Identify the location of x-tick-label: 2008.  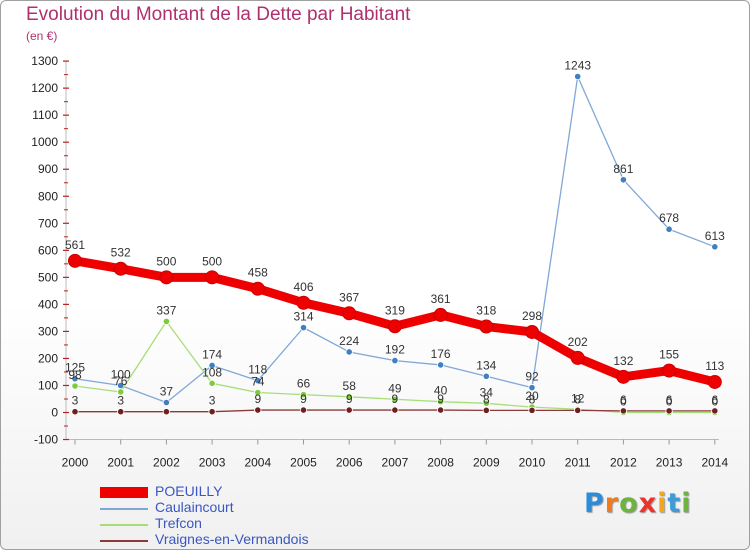
(440, 463).